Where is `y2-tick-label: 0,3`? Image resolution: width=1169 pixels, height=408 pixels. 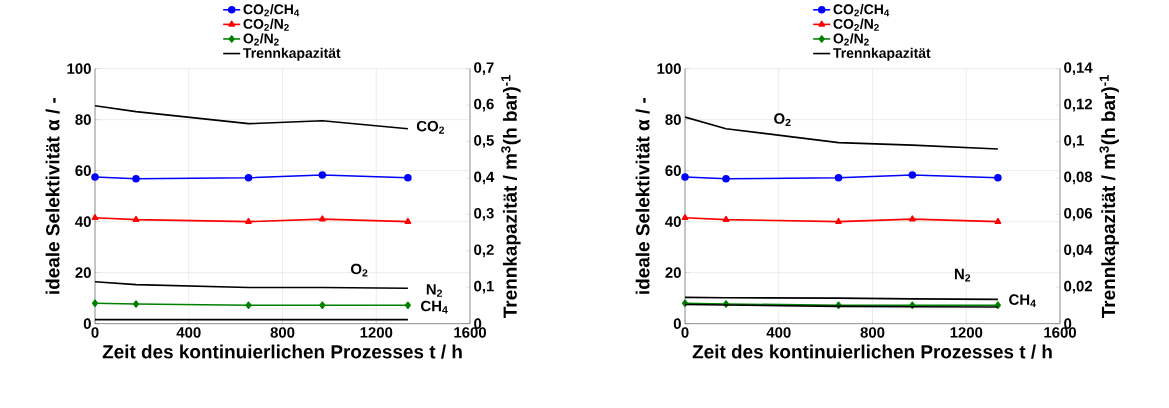 y2-tick-label: 0,3 is located at coordinates (484, 214).